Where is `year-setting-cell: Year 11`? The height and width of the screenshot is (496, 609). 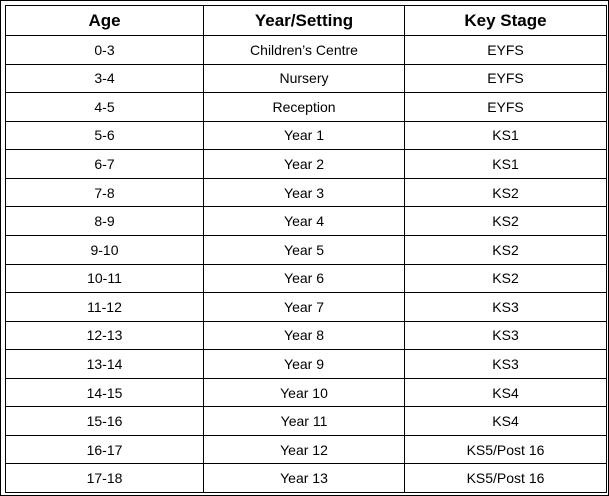
year-setting-cell: Year 11 is located at coordinates (304, 421).